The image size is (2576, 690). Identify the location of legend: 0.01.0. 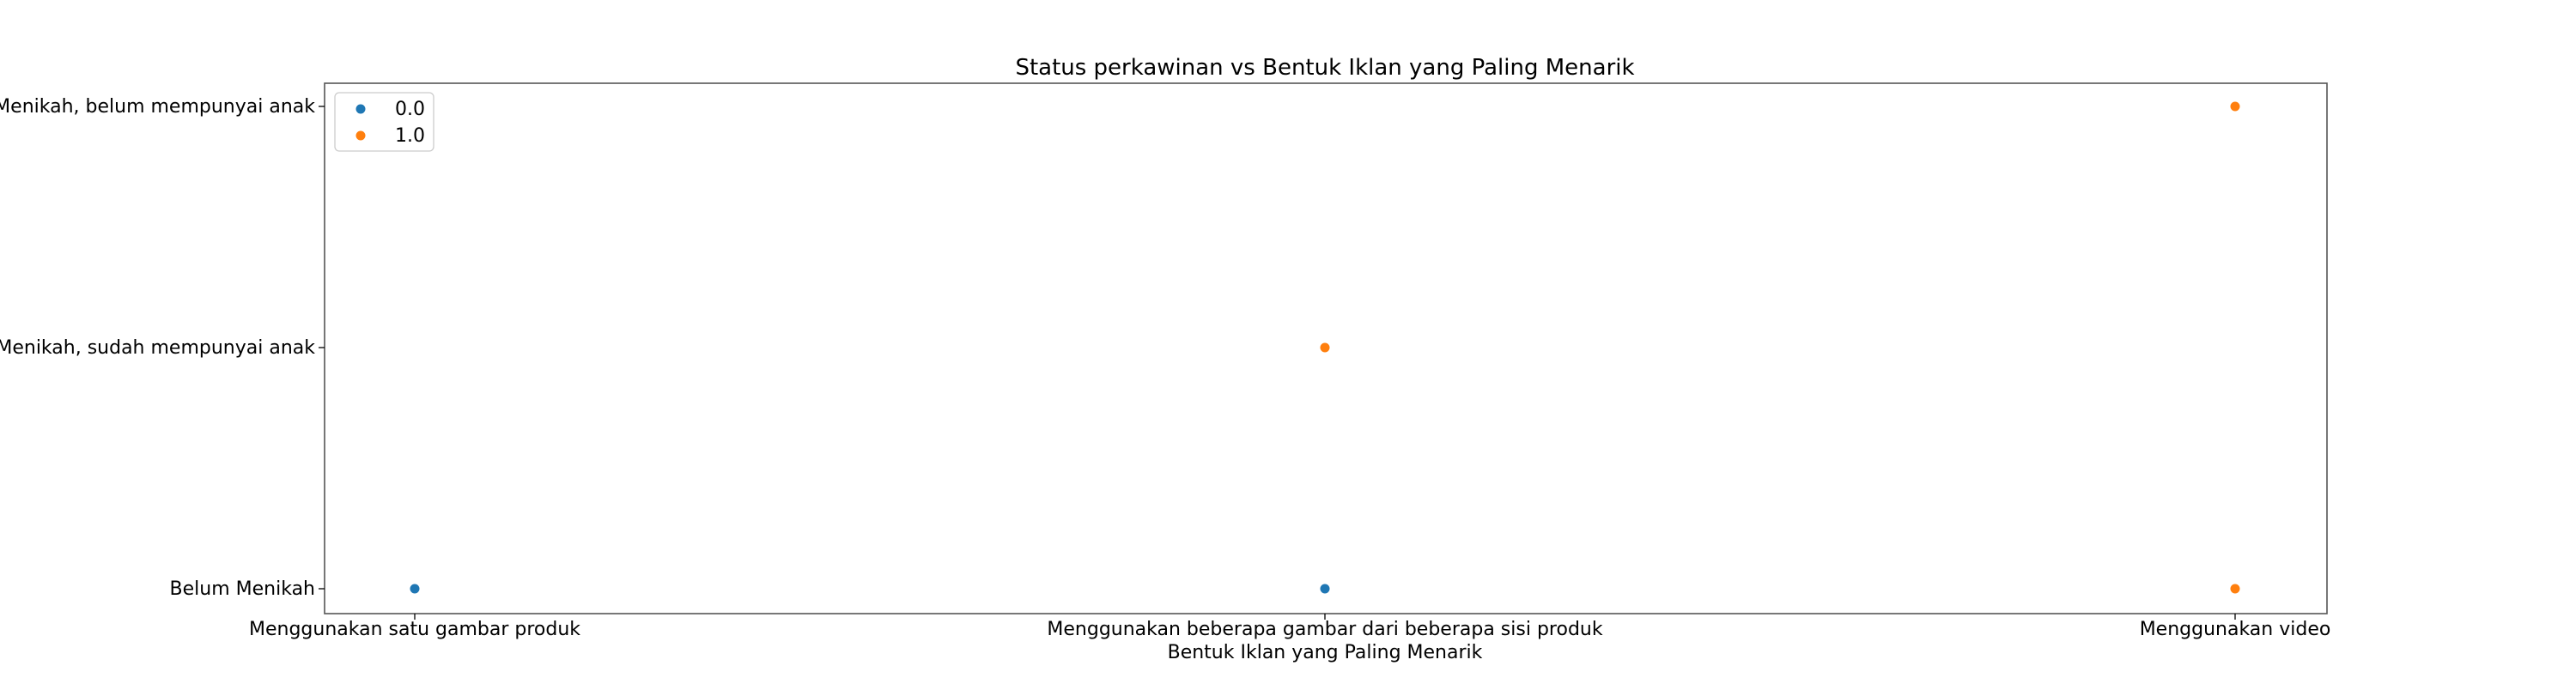
(384, 122).